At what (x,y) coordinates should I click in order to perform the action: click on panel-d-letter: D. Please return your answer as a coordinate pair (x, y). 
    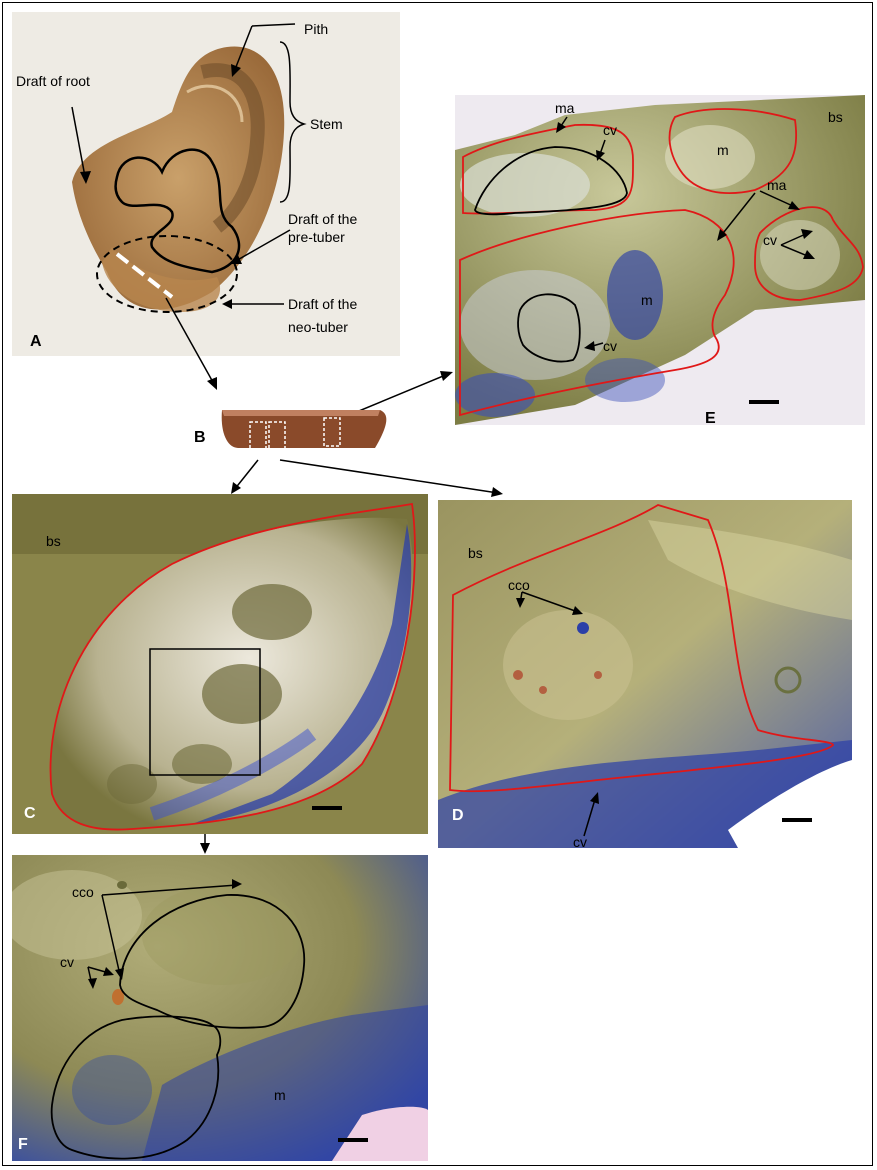
    Looking at the image, I should click on (458, 815).